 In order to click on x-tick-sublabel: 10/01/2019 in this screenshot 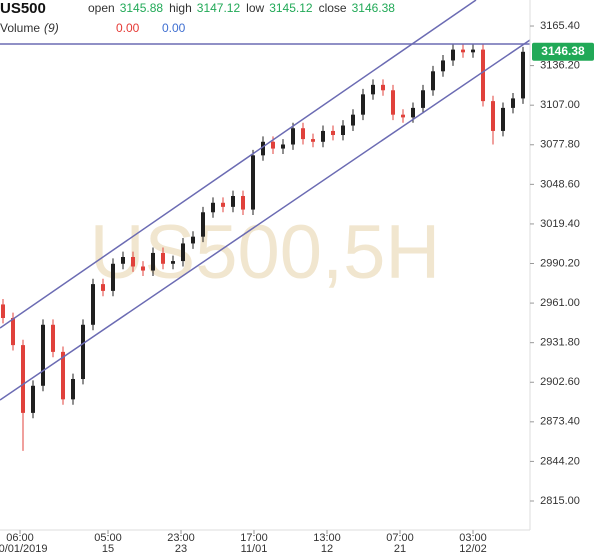, I will do `click(24, 549)`.